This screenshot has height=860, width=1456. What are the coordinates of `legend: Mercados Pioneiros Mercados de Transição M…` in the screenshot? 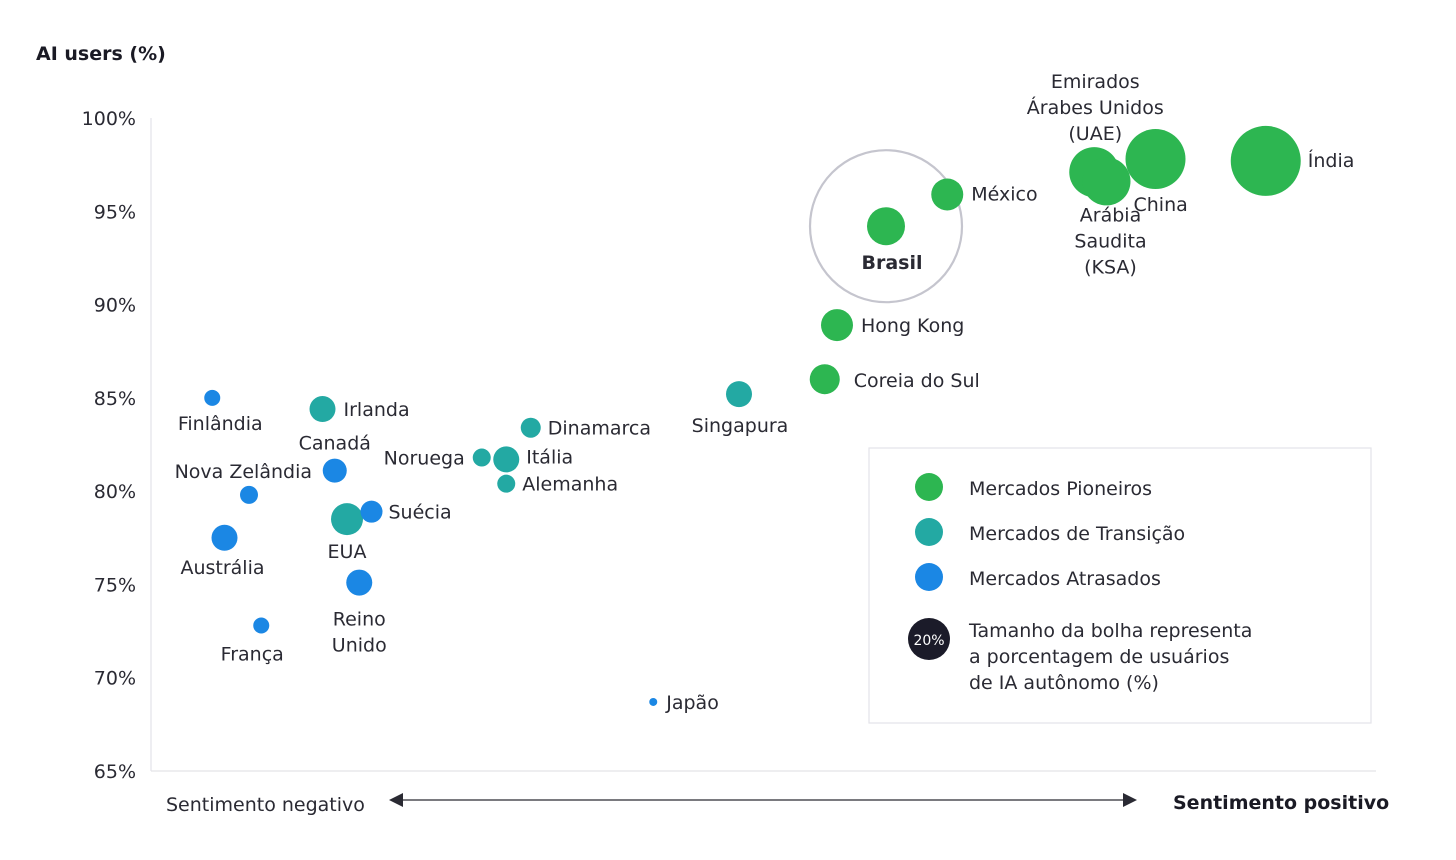 It's located at (1120, 585).